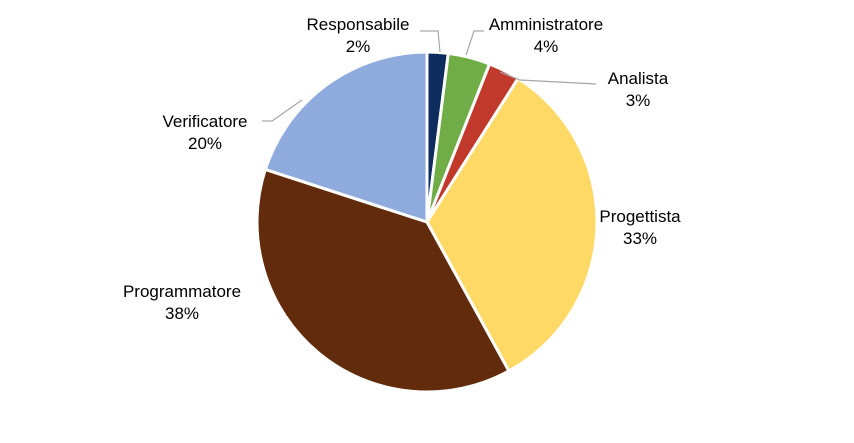 The width and height of the screenshot is (854, 443). What do you see at coordinates (640, 238) in the screenshot?
I see `slice-percent-label: 33%` at bounding box center [640, 238].